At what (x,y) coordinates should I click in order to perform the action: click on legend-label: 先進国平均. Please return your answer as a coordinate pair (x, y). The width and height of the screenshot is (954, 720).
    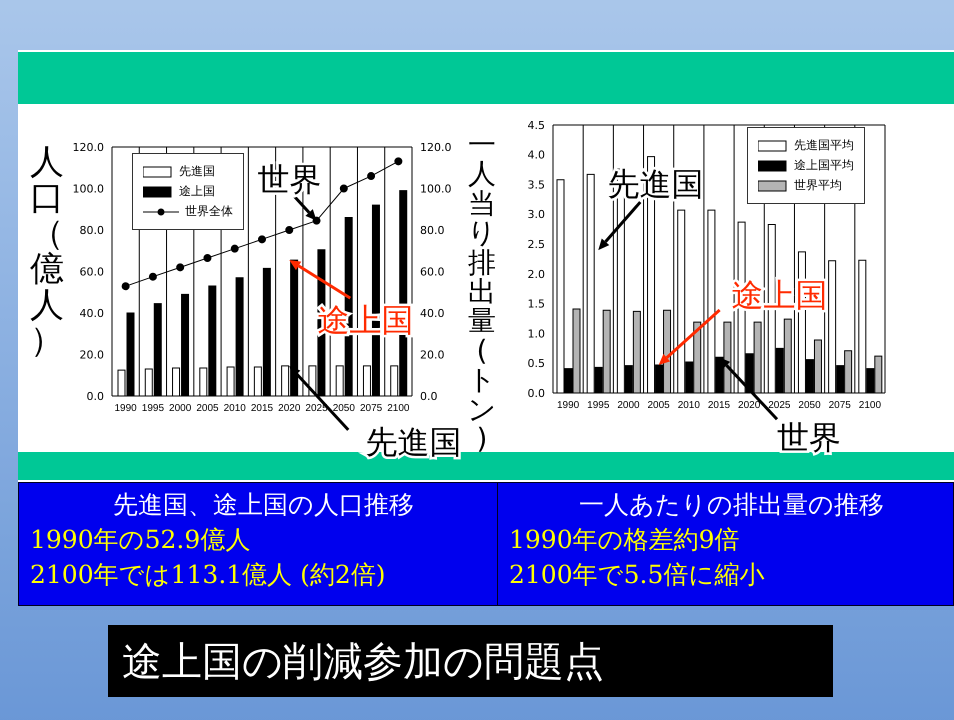
    Looking at the image, I should click on (824, 145).